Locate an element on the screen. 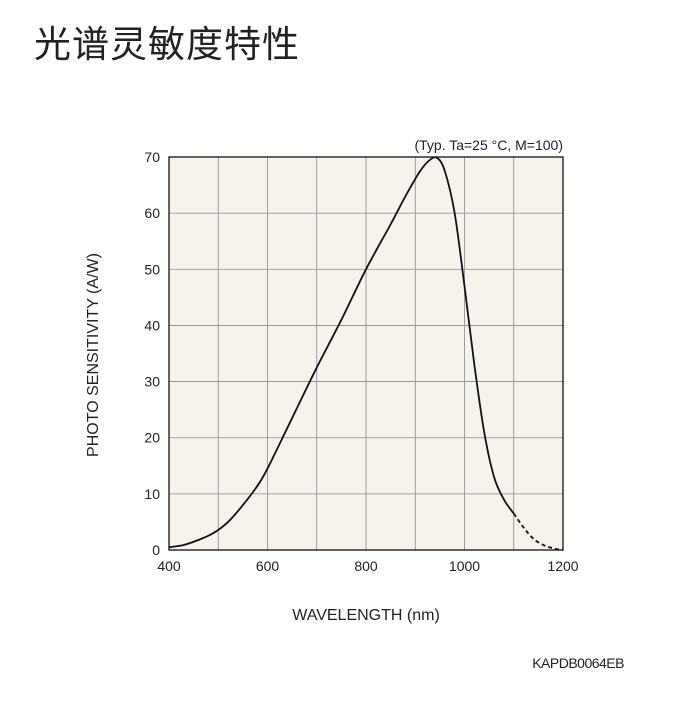 The width and height of the screenshot is (684, 706). y-axis-title: PHOTO SENSITIVITY (A/W) is located at coordinates (93, 355).